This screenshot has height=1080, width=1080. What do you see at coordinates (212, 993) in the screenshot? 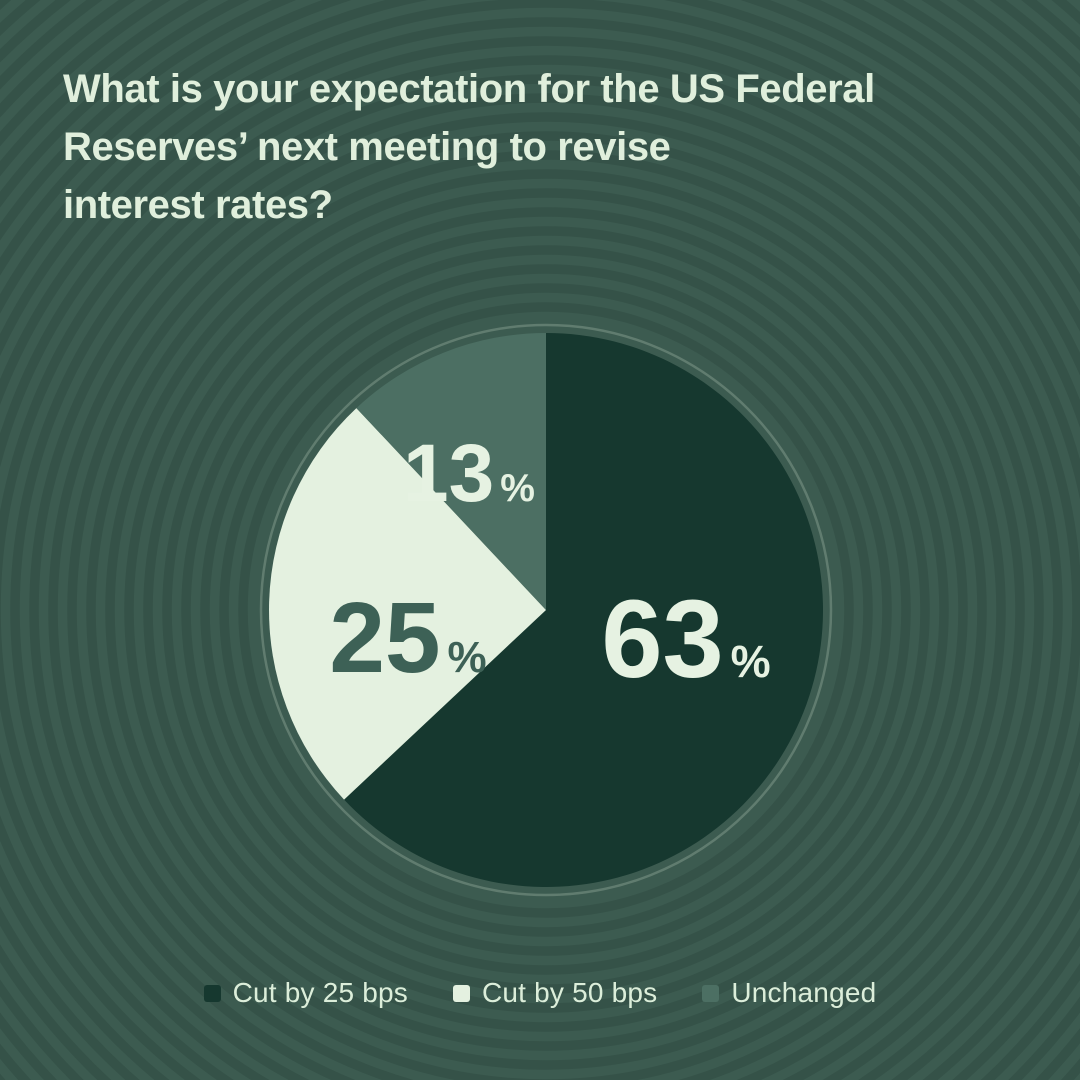
I see `legend-swatch-cut-by-25bps` at bounding box center [212, 993].